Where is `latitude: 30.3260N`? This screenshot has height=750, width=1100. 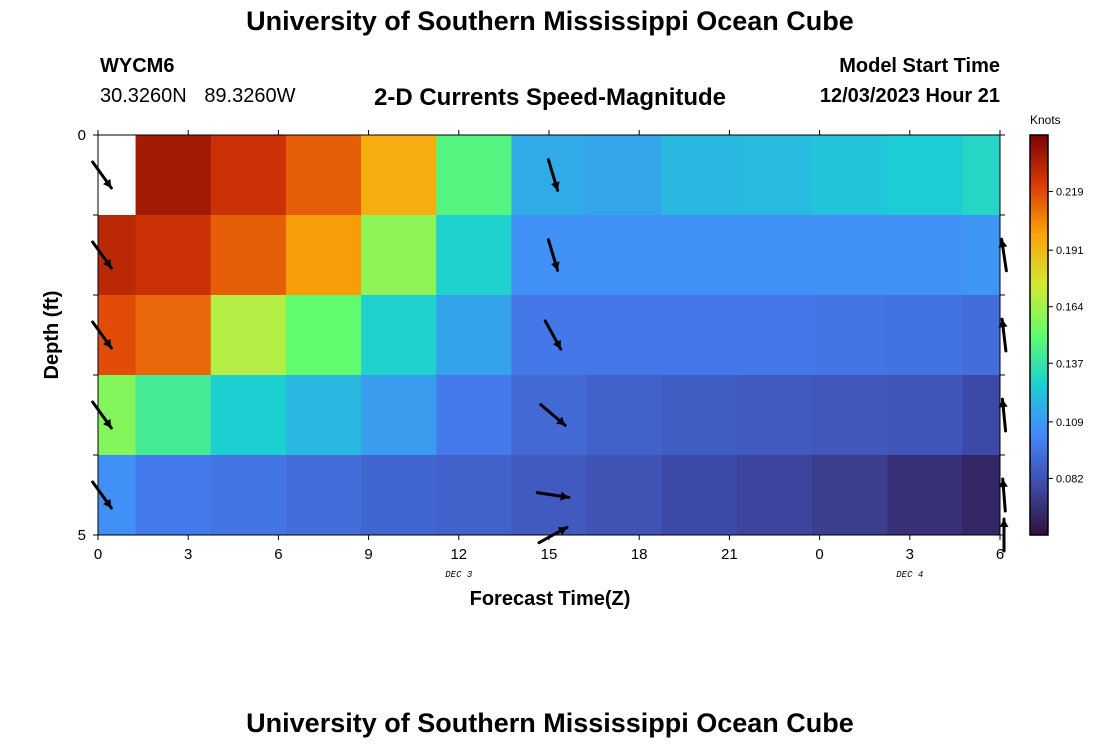
latitude: 30.3260N is located at coordinates (143, 96).